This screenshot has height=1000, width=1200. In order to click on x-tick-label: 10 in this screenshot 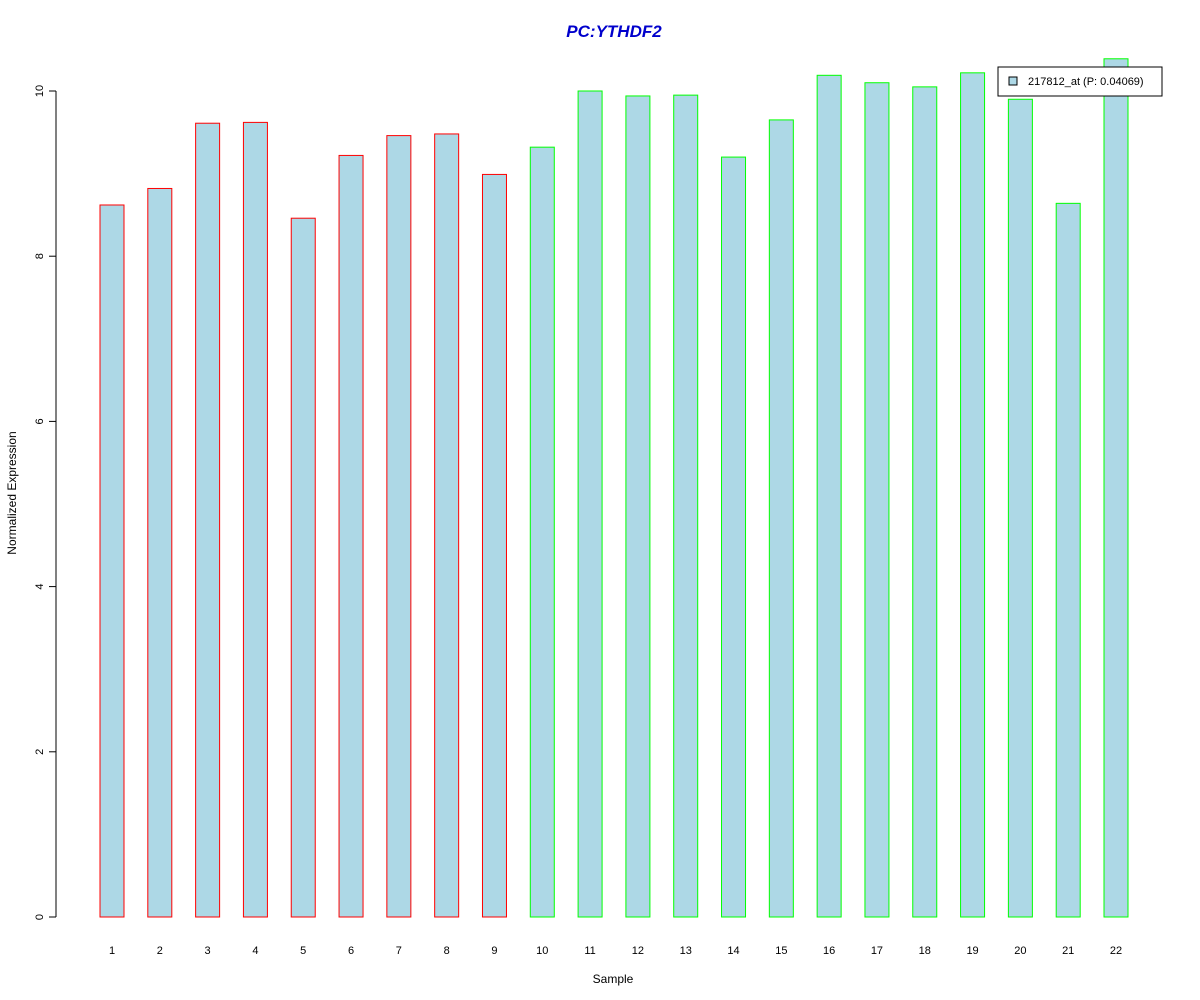, I will do `click(542, 951)`.